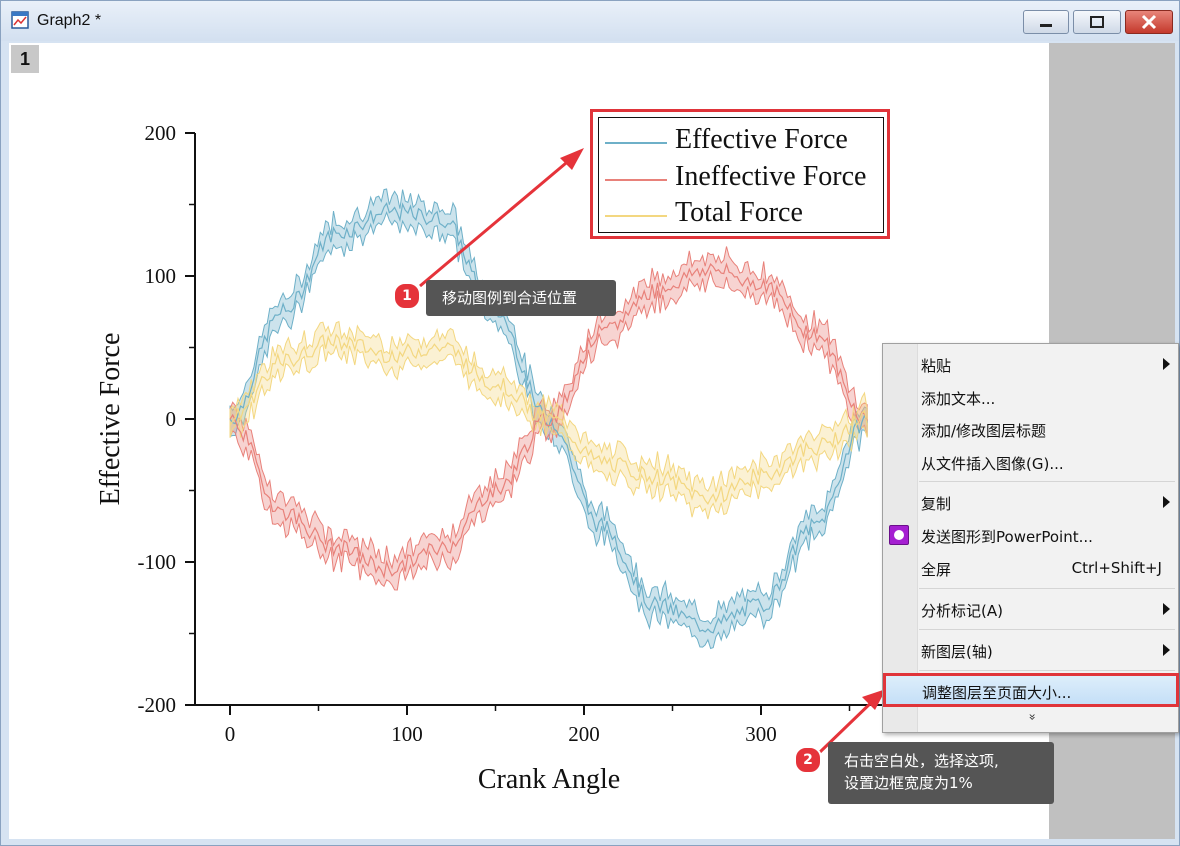  What do you see at coordinates (984, 431) in the screenshot?
I see `menu-item-label: 添加/修改图层标题` at bounding box center [984, 431].